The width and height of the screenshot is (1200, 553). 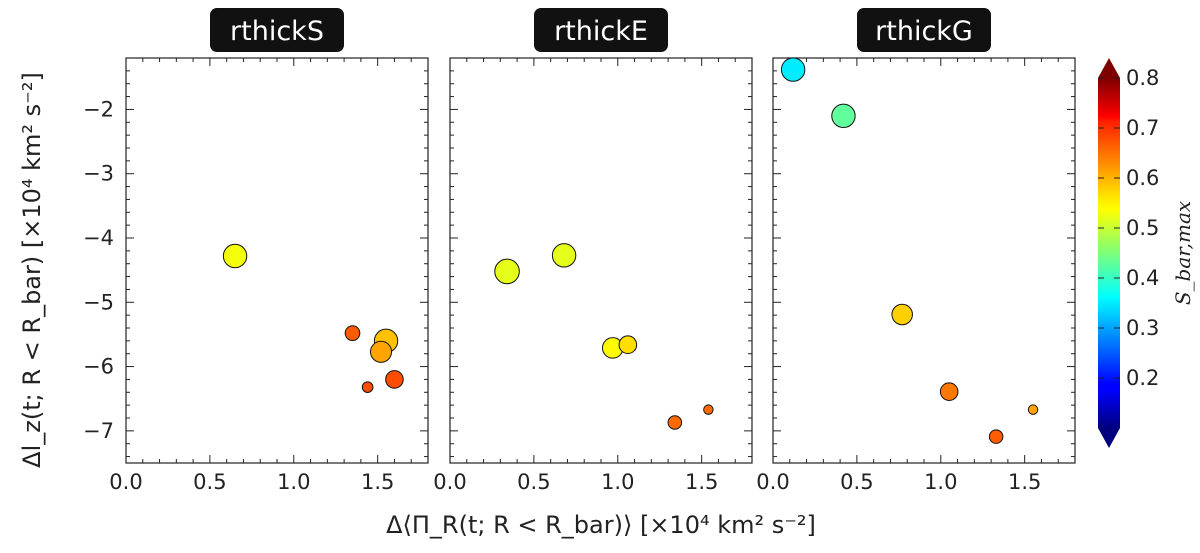 What do you see at coordinates (1109, 438) in the screenshot?
I see `colorbar-extend-min` at bounding box center [1109, 438].